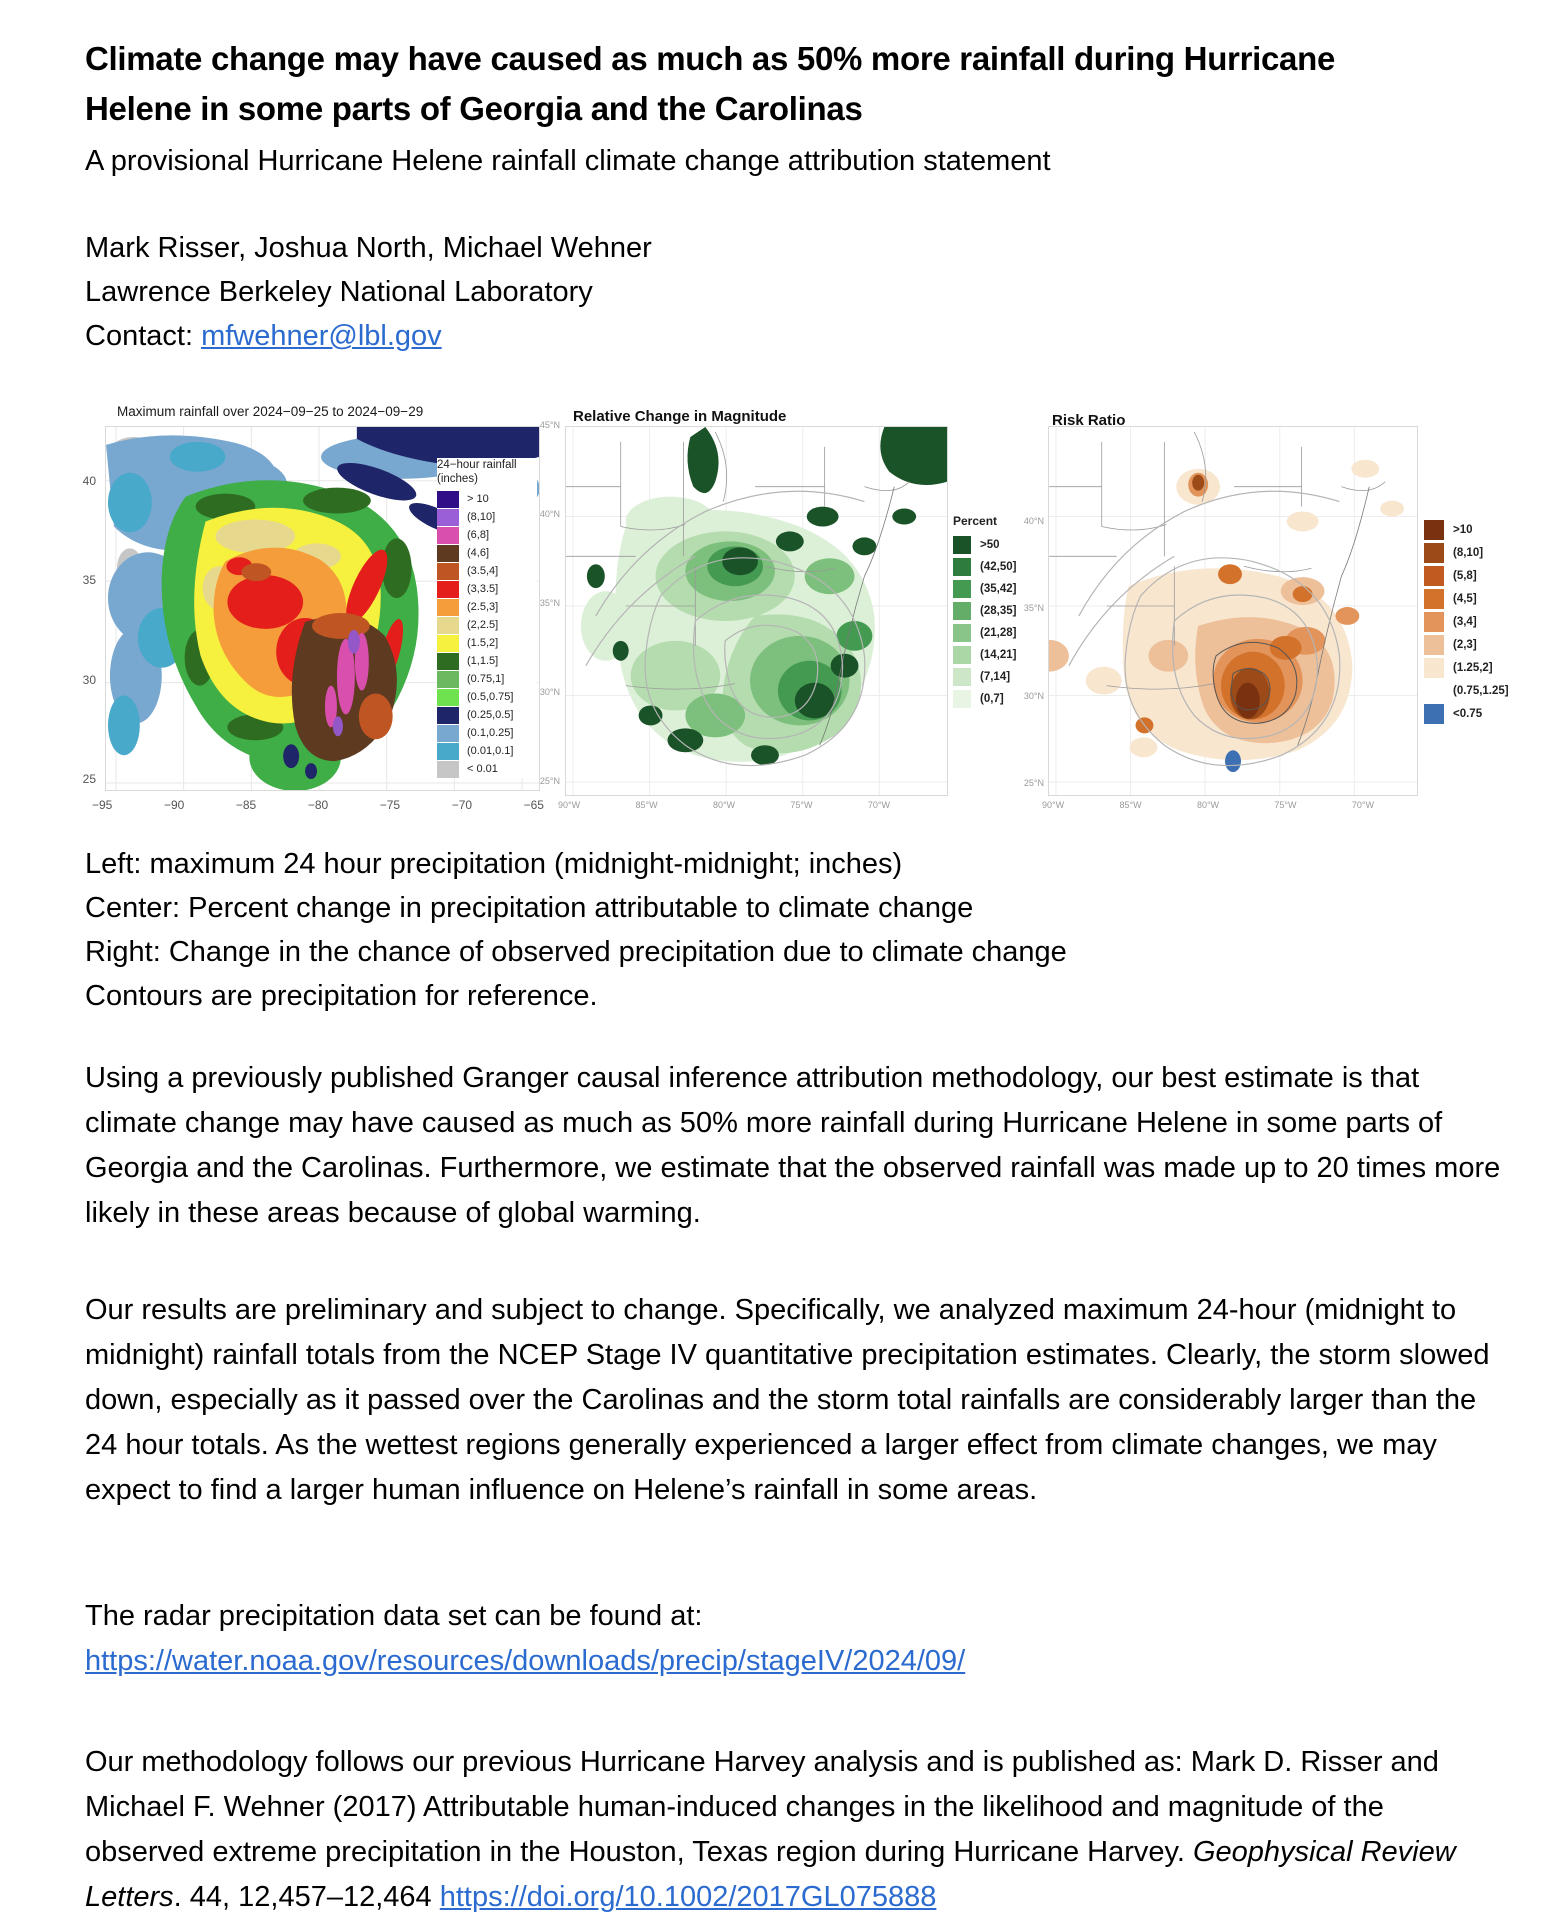  I want to click on legend-label: (3.5,4], so click(483, 571).